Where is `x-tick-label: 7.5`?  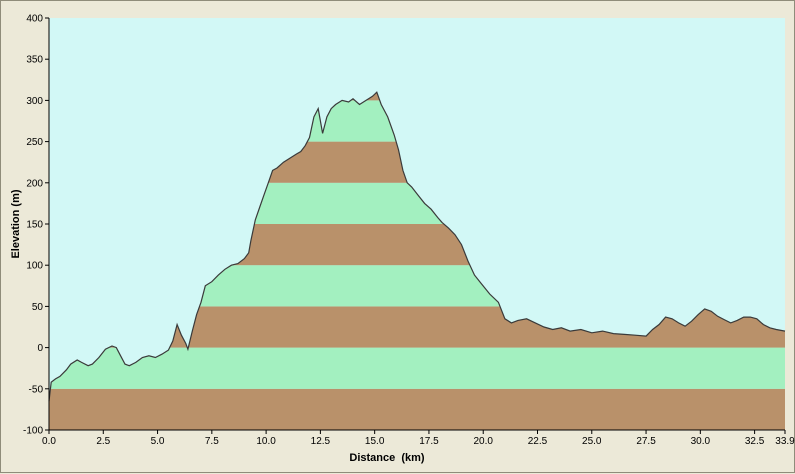 x-tick-label: 7.5 is located at coordinates (212, 441).